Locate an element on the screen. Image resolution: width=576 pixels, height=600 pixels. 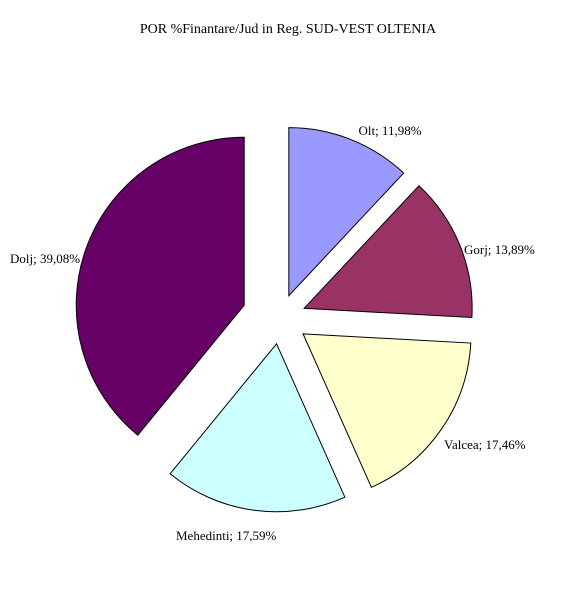
pie-slice-mehedinti is located at coordinates (257, 427).